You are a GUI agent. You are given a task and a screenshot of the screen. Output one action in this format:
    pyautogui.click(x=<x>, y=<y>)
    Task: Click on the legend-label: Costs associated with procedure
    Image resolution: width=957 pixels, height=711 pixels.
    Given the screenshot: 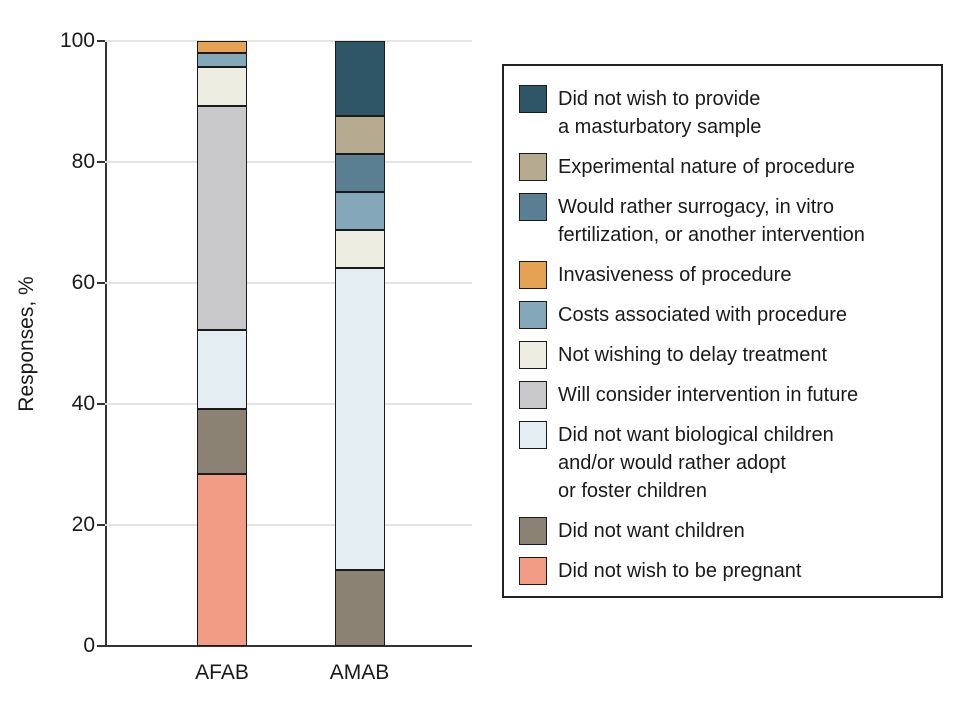 What is the action you would take?
    pyautogui.click(x=703, y=315)
    